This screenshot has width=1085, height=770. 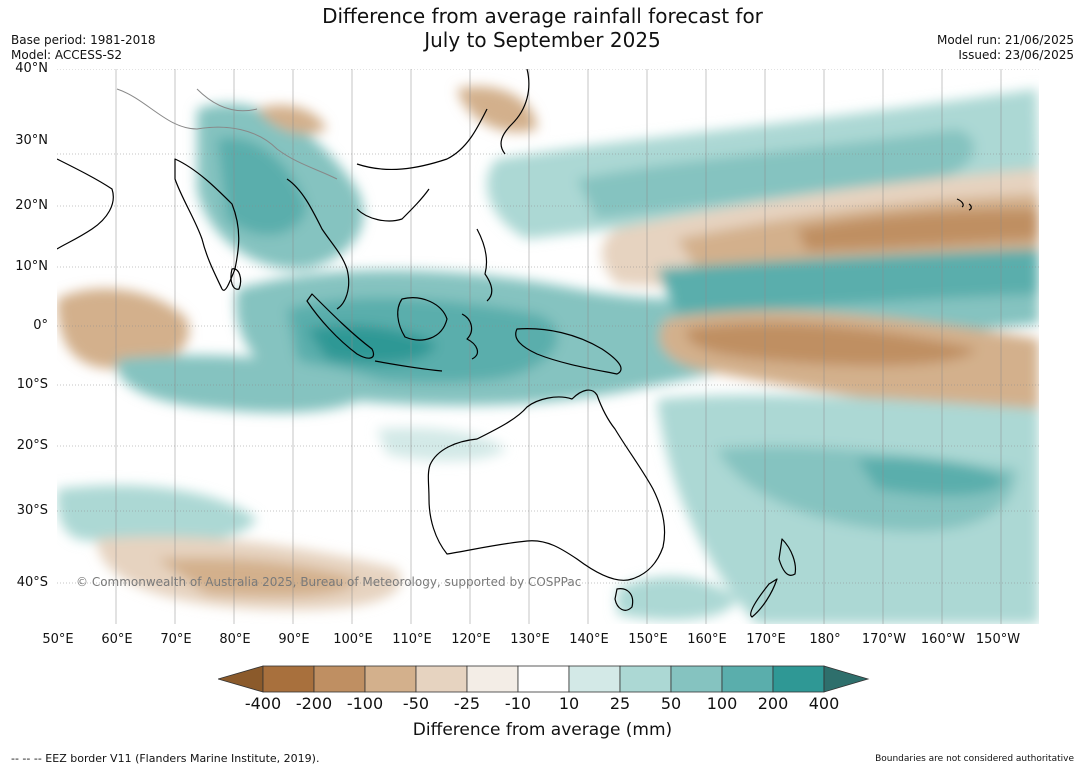 What do you see at coordinates (176, 639) in the screenshot?
I see `lon-label-70e: 70°E` at bounding box center [176, 639].